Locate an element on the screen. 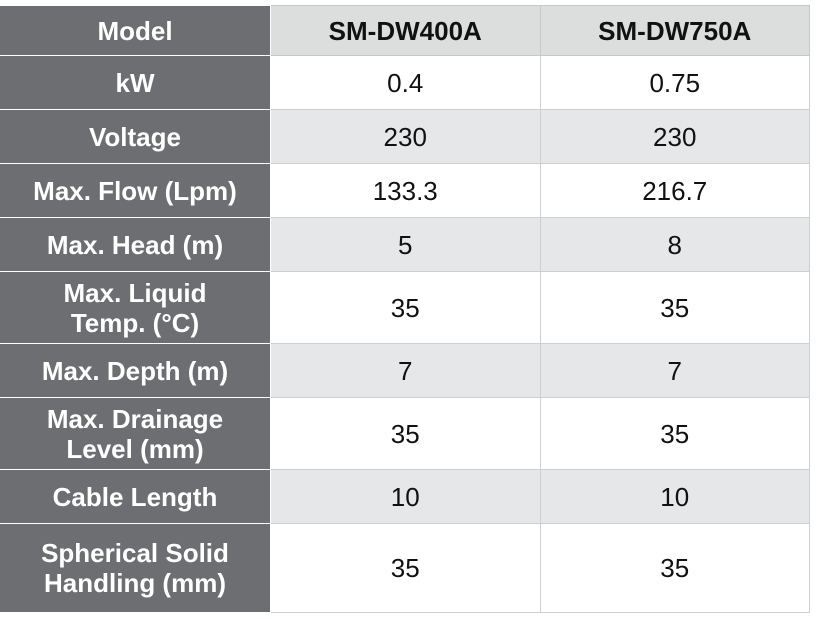 The image size is (816, 619). spec-row: Max. Drainage Level (mm) 35 35 is located at coordinates (405, 433).